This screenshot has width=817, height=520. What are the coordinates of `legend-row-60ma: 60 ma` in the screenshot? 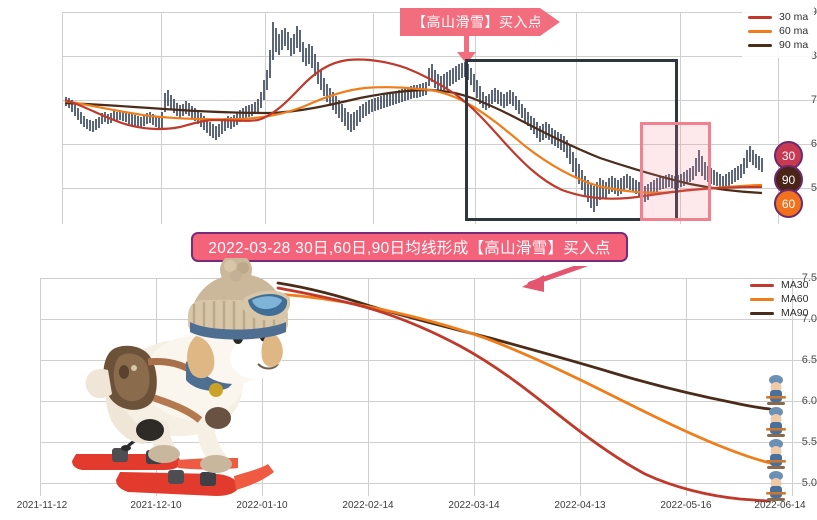 It's located at (778, 31).